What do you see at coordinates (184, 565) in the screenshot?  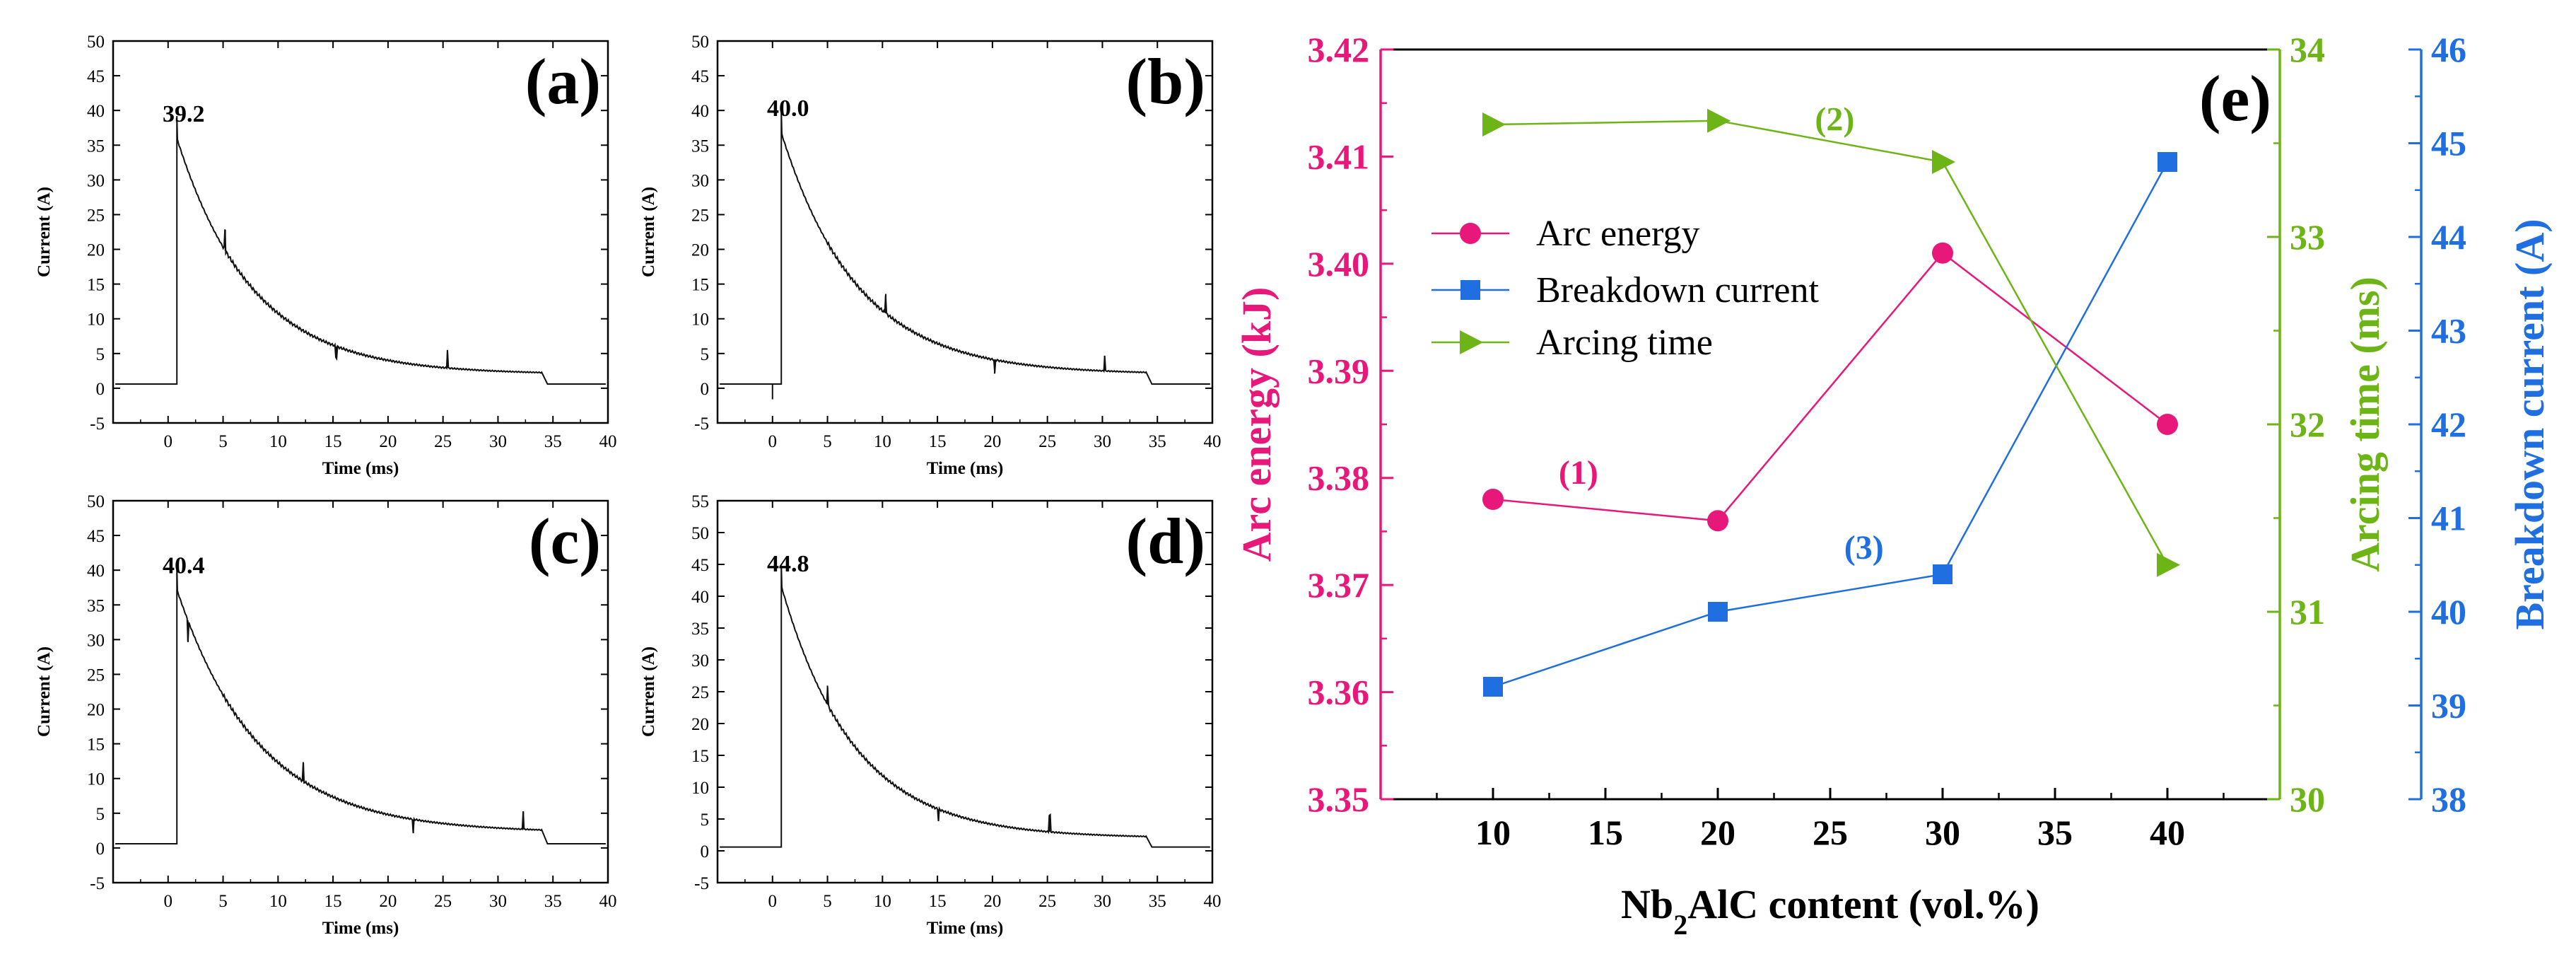 I see `peak-value-label: 40.4` at bounding box center [184, 565].